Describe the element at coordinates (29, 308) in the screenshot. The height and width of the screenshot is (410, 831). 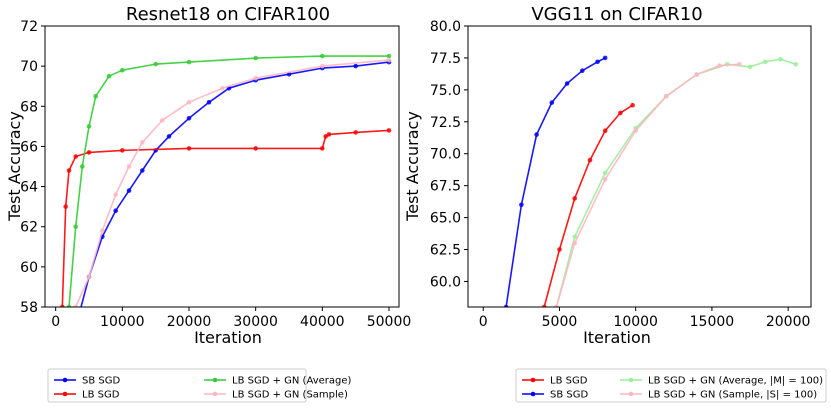
I see `y-tick-label: 58` at that location.